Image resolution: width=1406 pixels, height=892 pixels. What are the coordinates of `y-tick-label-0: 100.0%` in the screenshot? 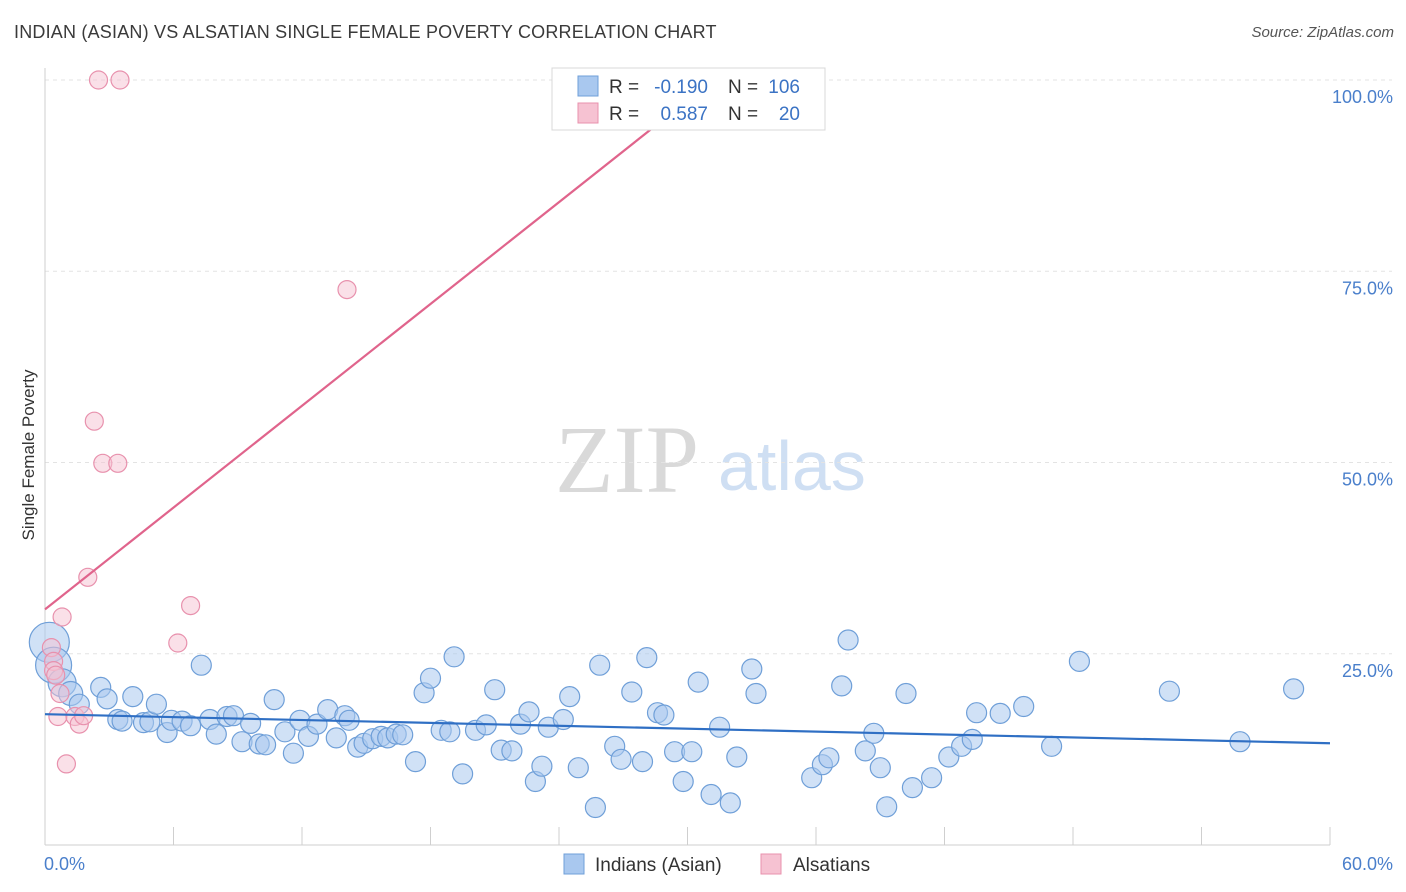 It's located at (1362, 97).